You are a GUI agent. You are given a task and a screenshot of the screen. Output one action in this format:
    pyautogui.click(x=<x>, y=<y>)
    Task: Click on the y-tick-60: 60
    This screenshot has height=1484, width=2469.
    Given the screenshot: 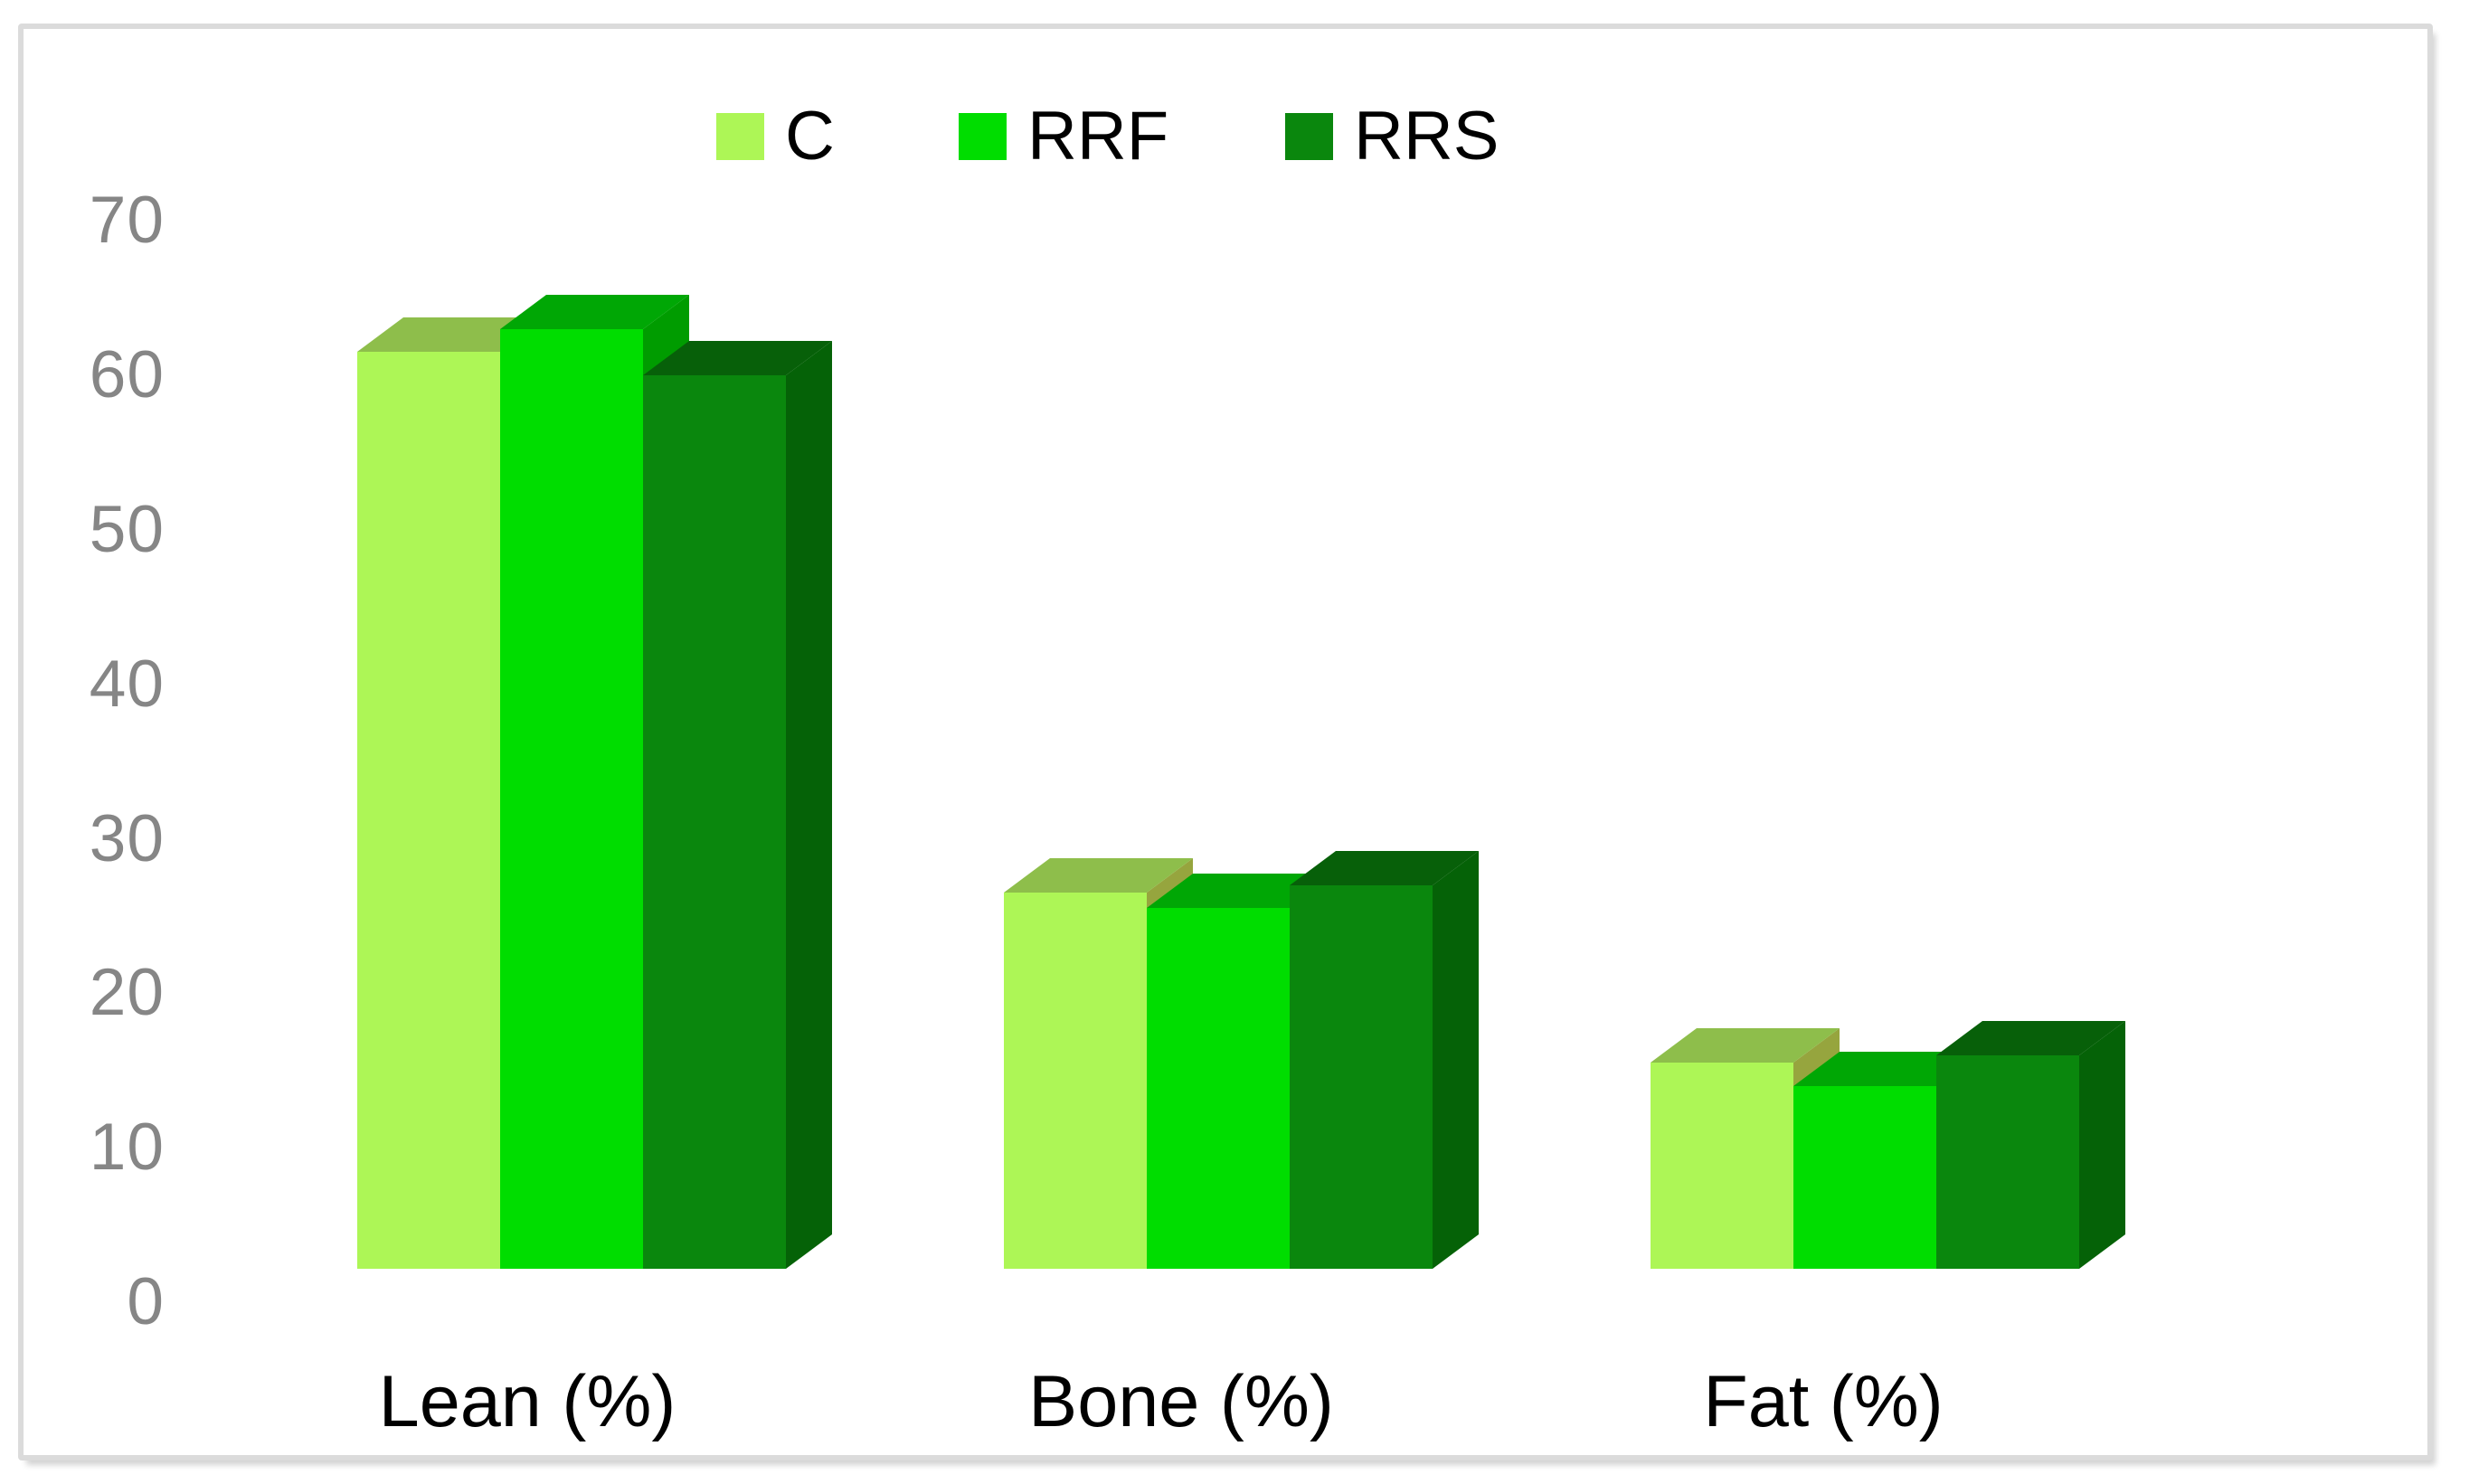 What is the action you would take?
    pyautogui.click(x=127, y=374)
    